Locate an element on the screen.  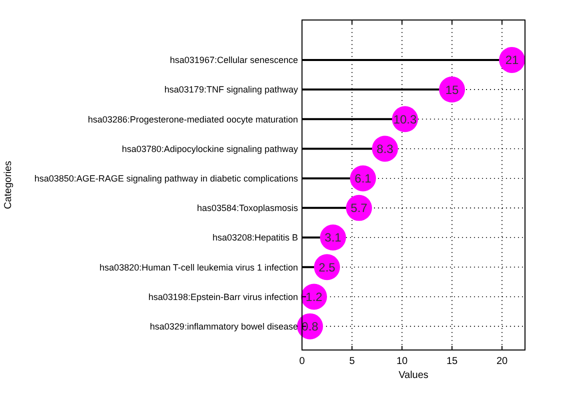
data-label: 6.1 is located at coordinates (363, 179).